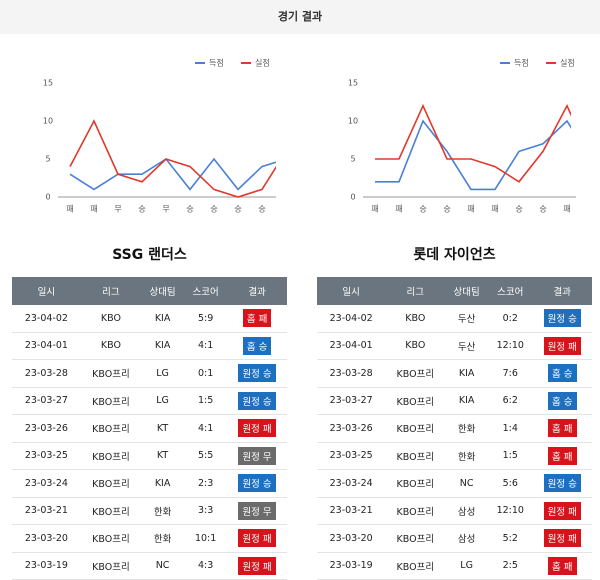 Image resolution: width=600 pixels, height=580 pixels. I want to click on table-cell: 4:3, so click(206, 566).